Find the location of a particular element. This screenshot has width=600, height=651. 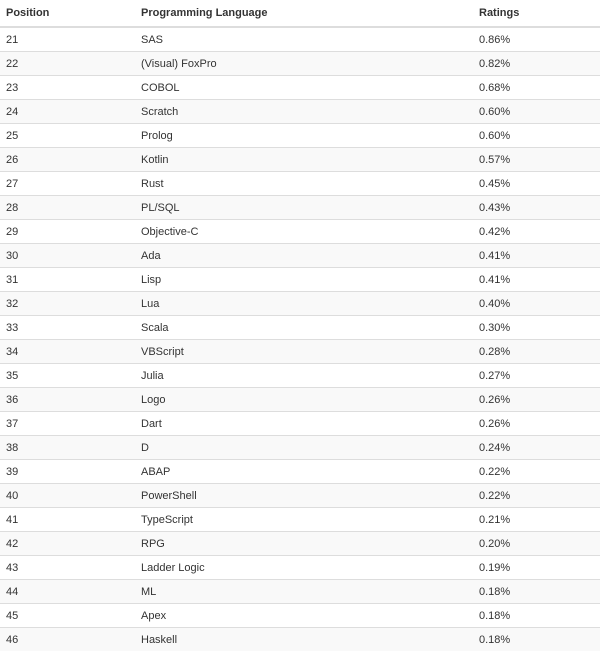

language-cell: Lua is located at coordinates (304, 304).